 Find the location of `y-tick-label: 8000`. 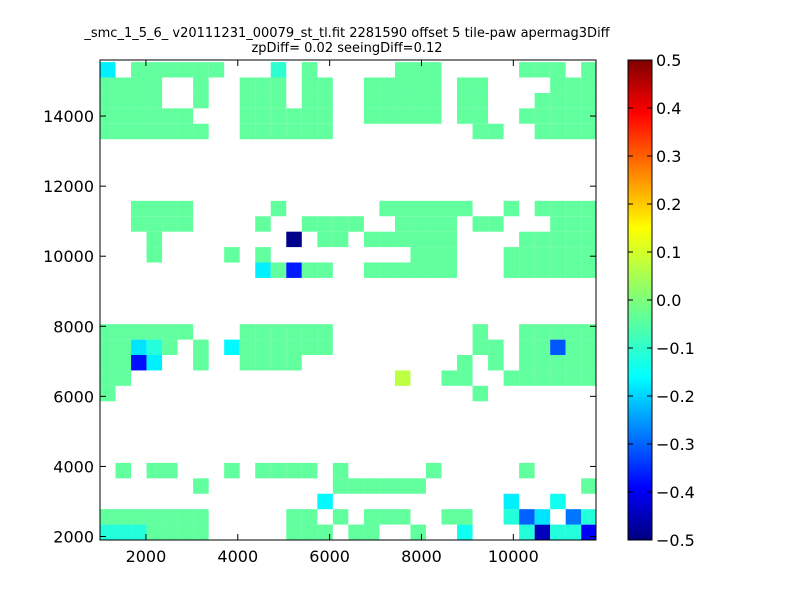

y-tick-label: 8000 is located at coordinates (73, 326).